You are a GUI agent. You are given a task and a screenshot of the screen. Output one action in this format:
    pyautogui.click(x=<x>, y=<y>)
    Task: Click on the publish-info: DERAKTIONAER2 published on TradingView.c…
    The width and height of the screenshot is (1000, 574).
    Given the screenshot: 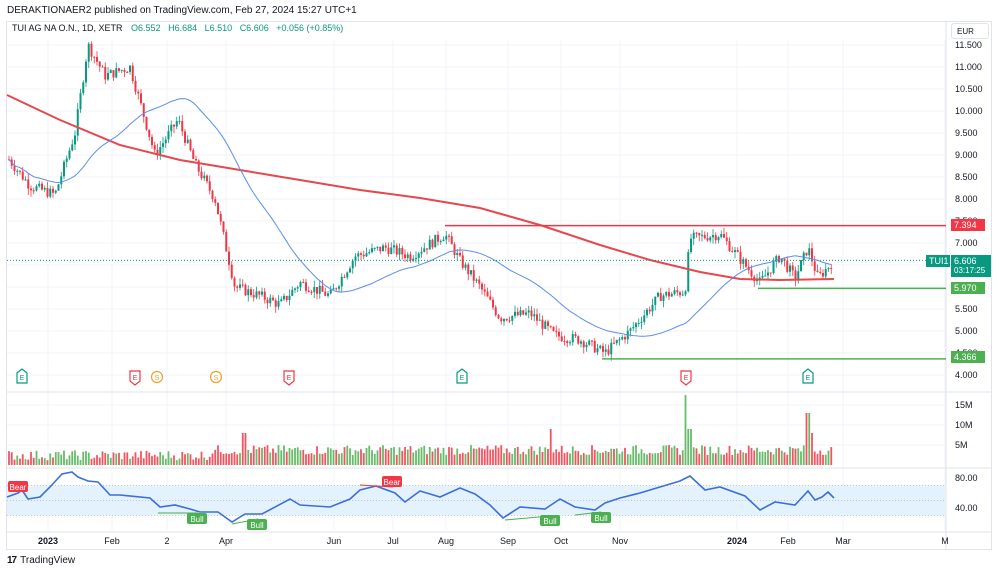 What is the action you would take?
    pyautogui.click(x=182, y=10)
    